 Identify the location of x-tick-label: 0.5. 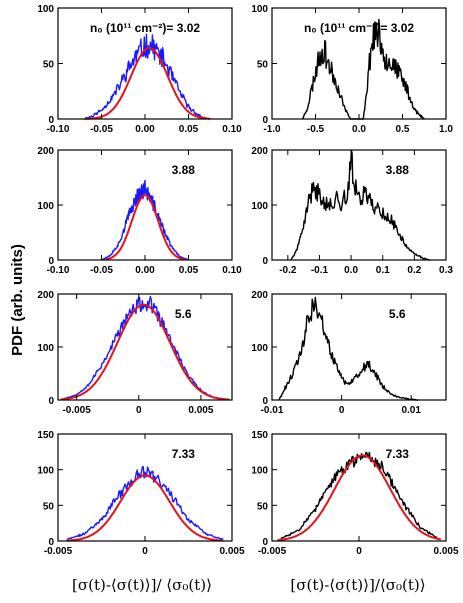
(403, 129).